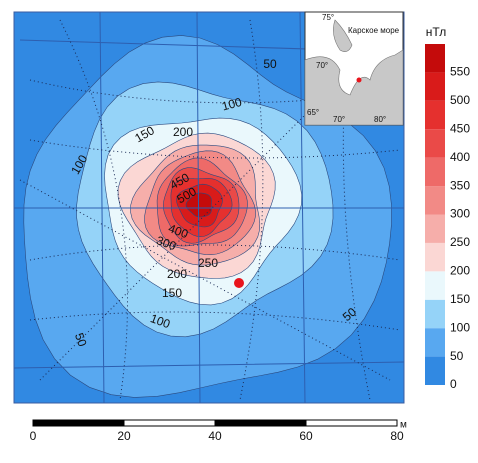  What do you see at coordinates (124, 436) in the screenshot?
I see `scale-tick-label: 20` at bounding box center [124, 436].